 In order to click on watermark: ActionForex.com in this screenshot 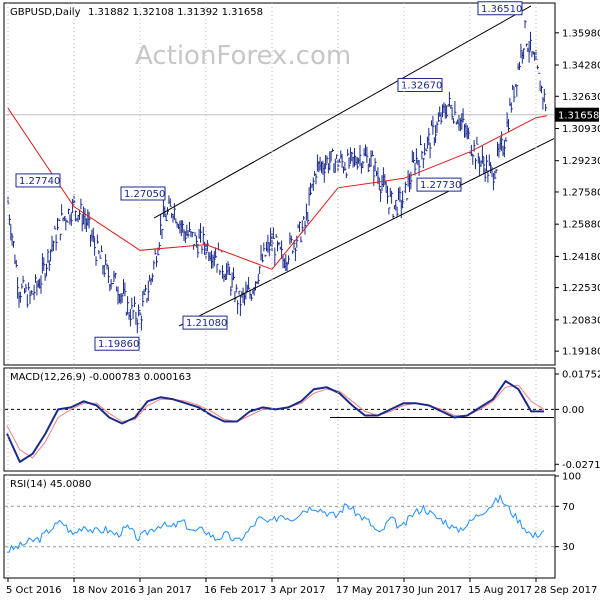, I will do `click(243, 56)`.